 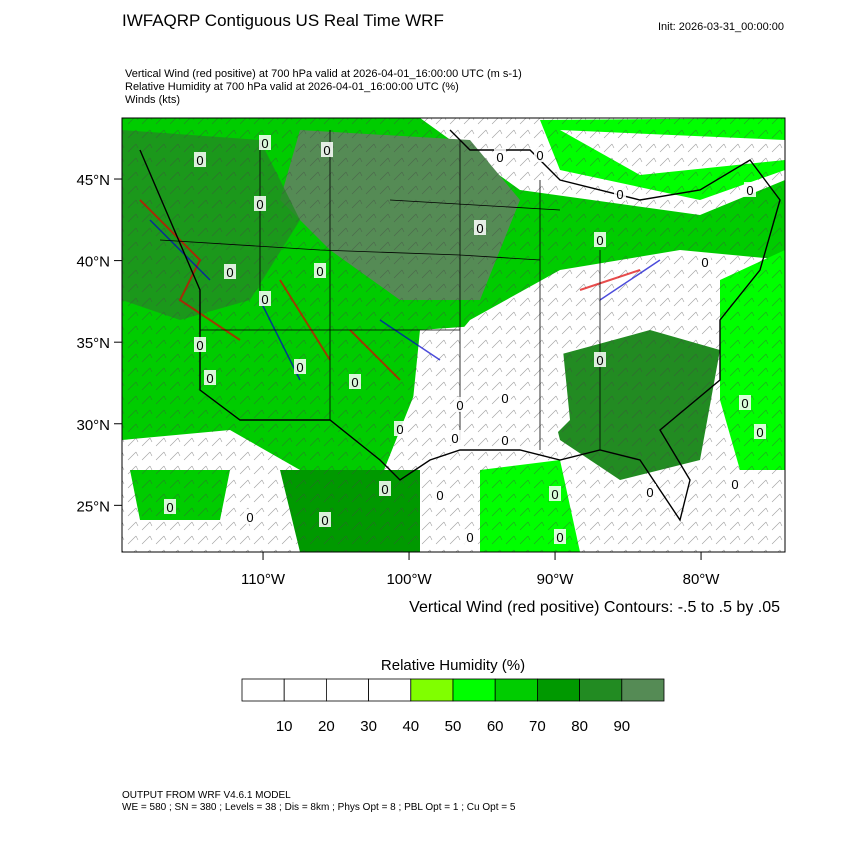 What do you see at coordinates (721, 27) in the screenshot?
I see `init-time: Init: 2026-03-31_00:00:00` at bounding box center [721, 27].